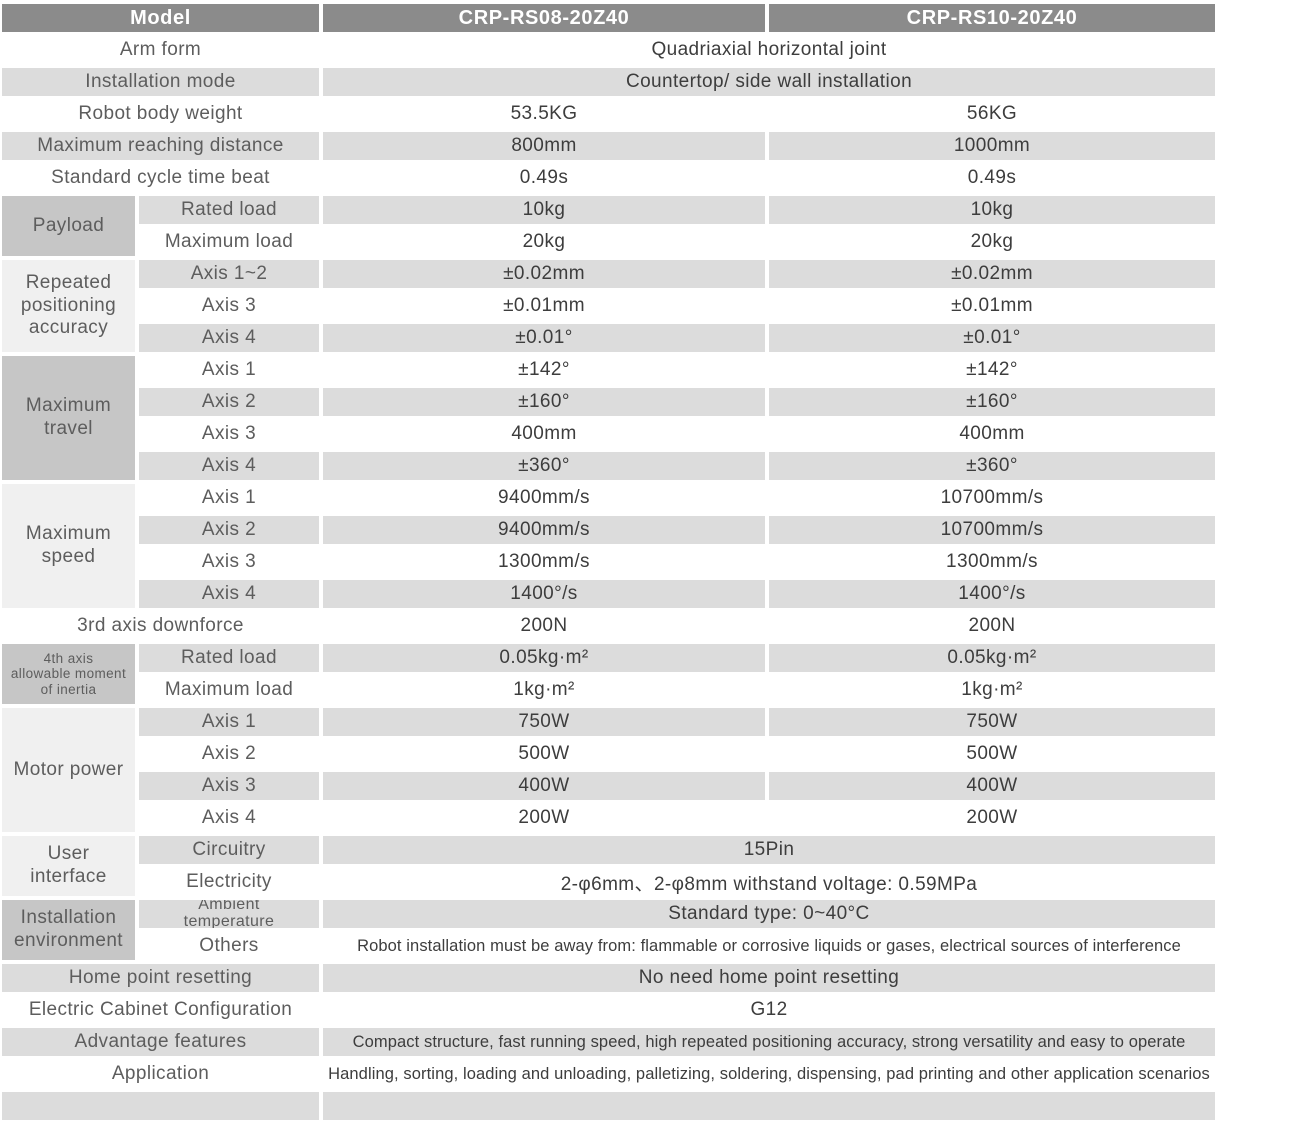 This screenshot has height=1122, width=1312. I want to click on group-label-cell: Maximum speed, so click(68, 546).